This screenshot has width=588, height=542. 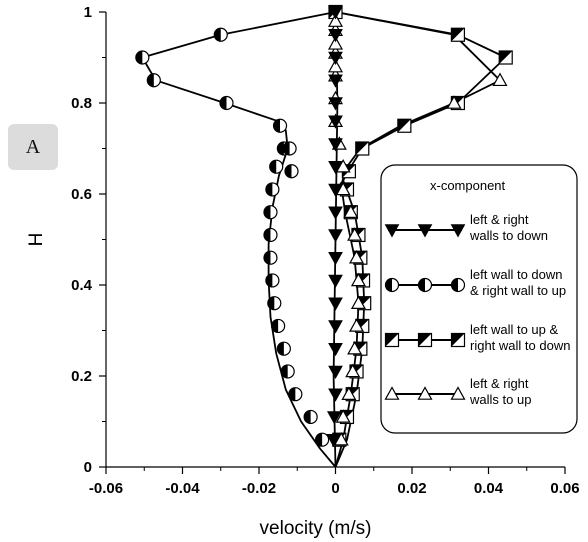 What do you see at coordinates (518, 282) in the screenshot?
I see `legend-label-2: left wall to down & right wall to up` at bounding box center [518, 282].